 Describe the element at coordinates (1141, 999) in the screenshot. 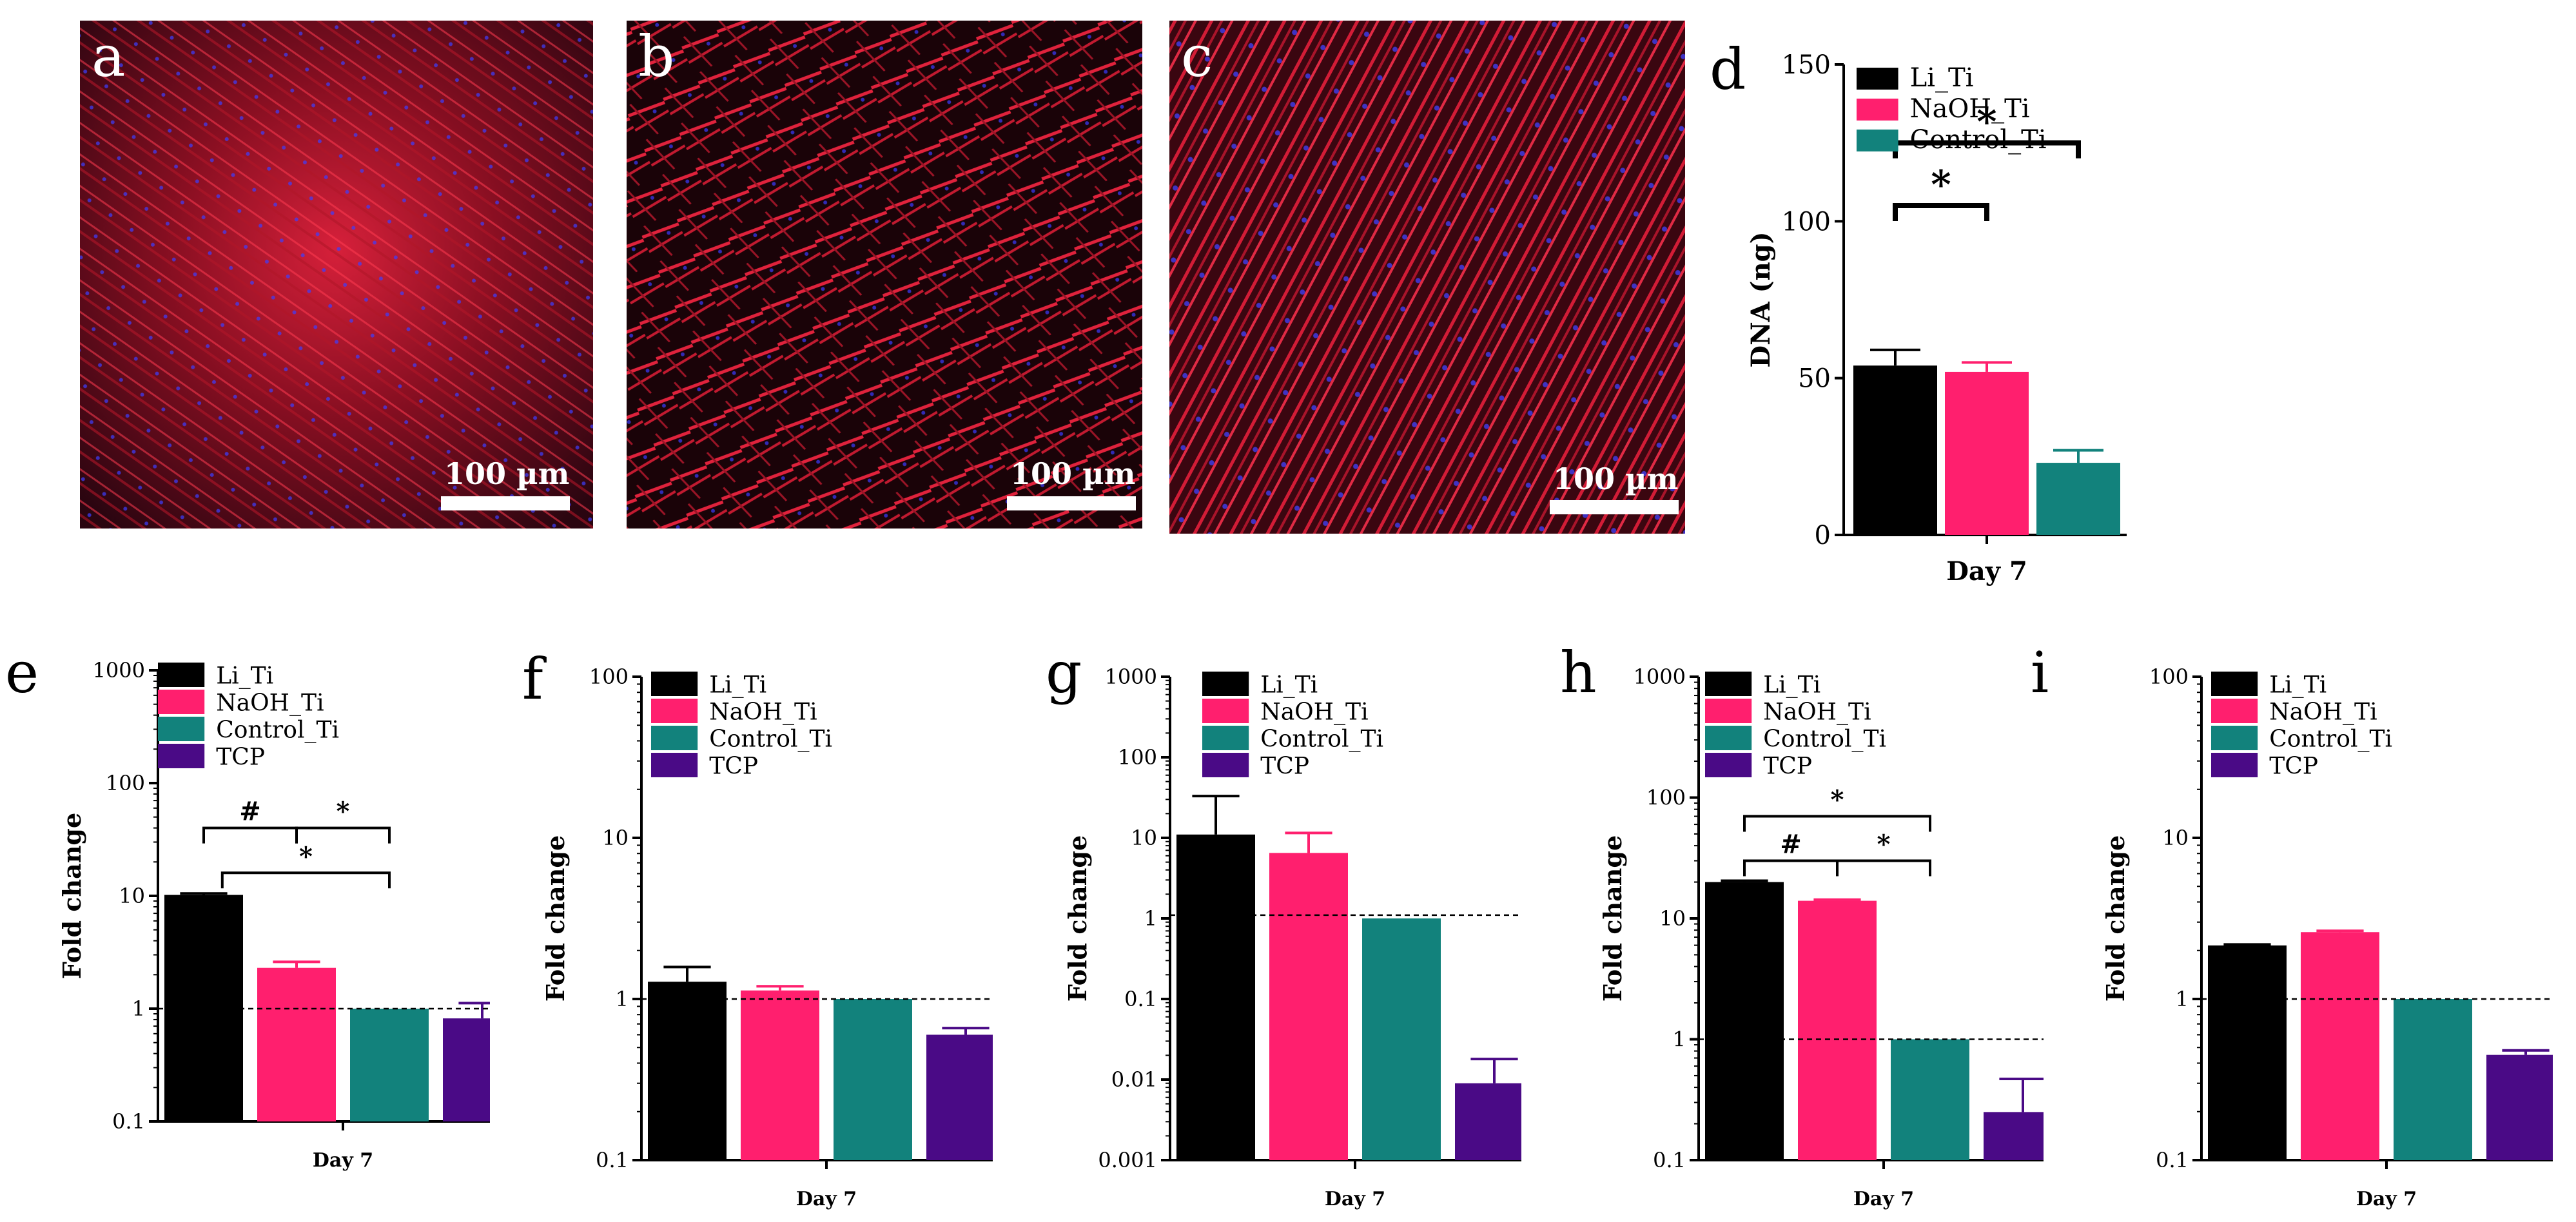

I see `g-ytick-label: 0.1` at that location.